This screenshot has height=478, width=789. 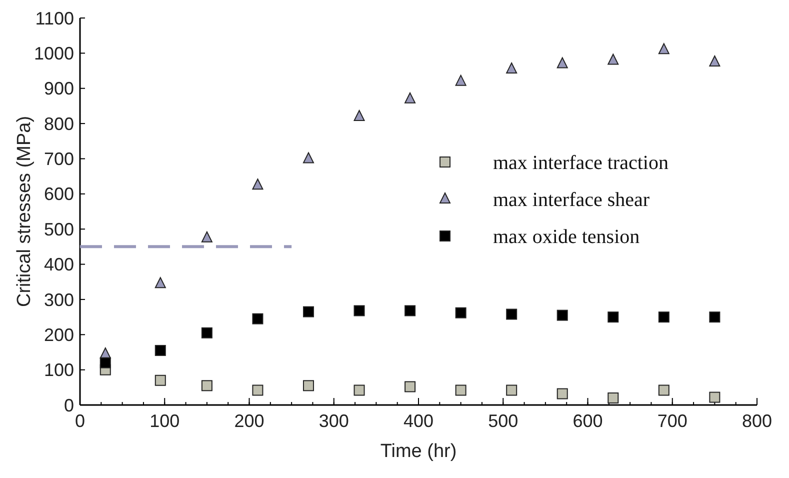 I want to click on y-tick-label: 300, so click(x=59, y=300).